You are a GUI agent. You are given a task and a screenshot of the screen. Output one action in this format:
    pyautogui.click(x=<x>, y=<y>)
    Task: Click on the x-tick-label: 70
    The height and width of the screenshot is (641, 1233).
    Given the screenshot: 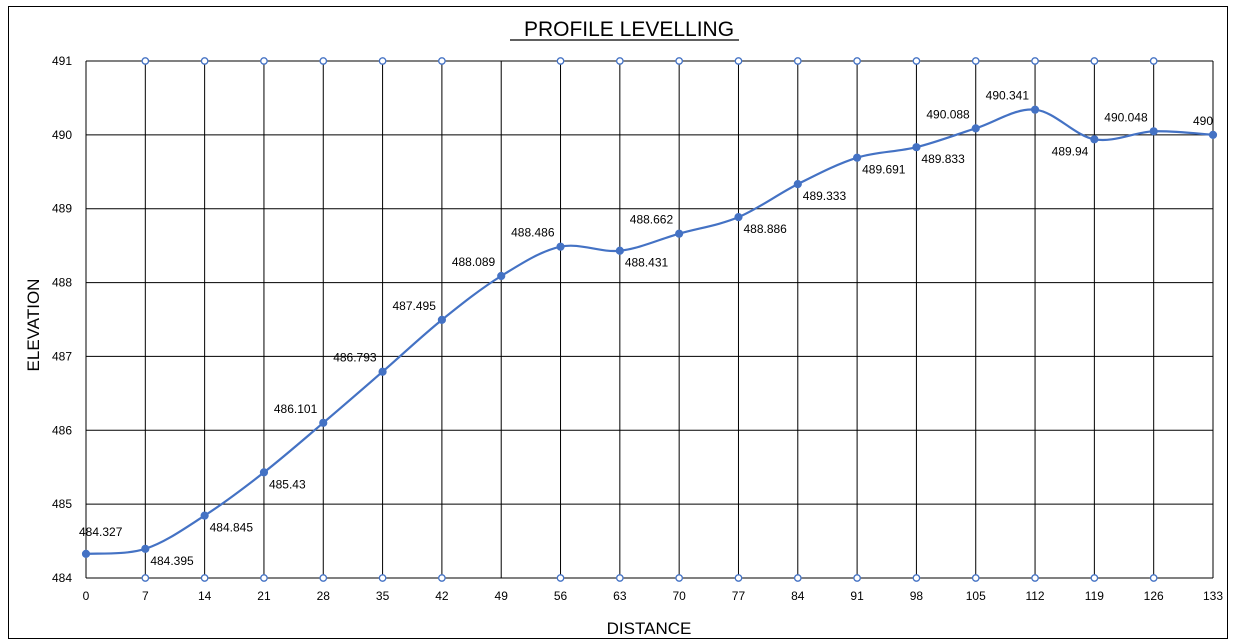 What is the action you would take?
    pyautogui.click(x=679, y=596)
    